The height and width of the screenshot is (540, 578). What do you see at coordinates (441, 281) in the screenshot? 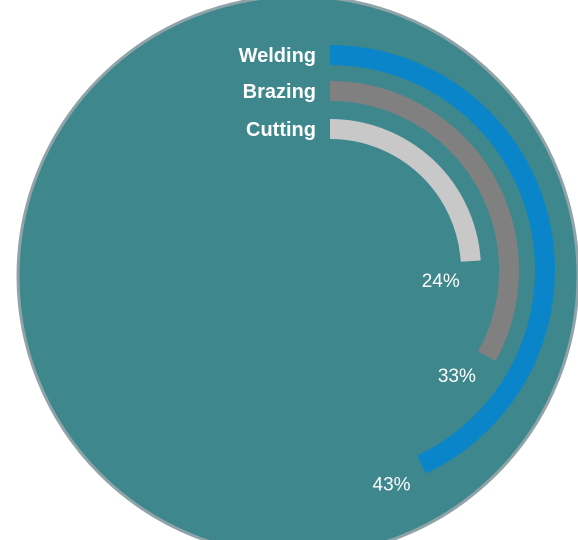
I see `value-label-cutting: 24%` at bounding box center [441, 281].